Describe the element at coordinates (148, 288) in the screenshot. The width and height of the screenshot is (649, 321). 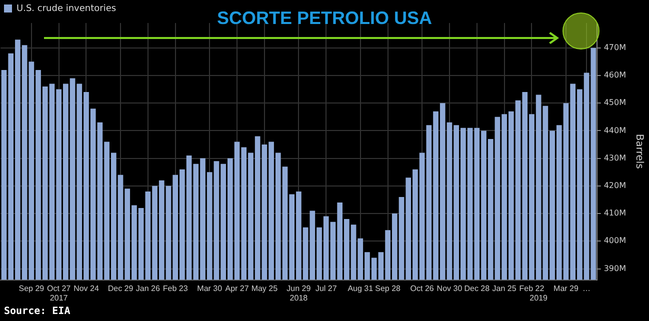
I see `x-tick-label: Jan 26` at that location.